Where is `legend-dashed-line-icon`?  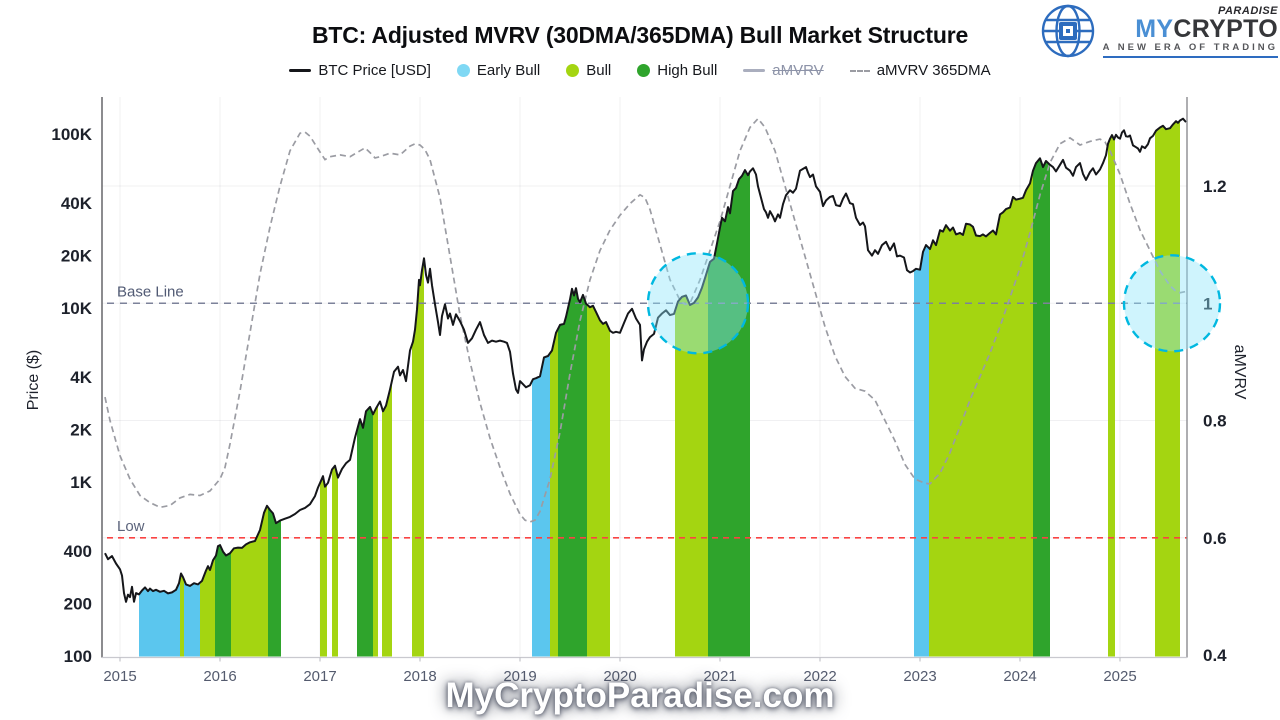
legend-dashed-line-icon is located at coordinates (859, 70).